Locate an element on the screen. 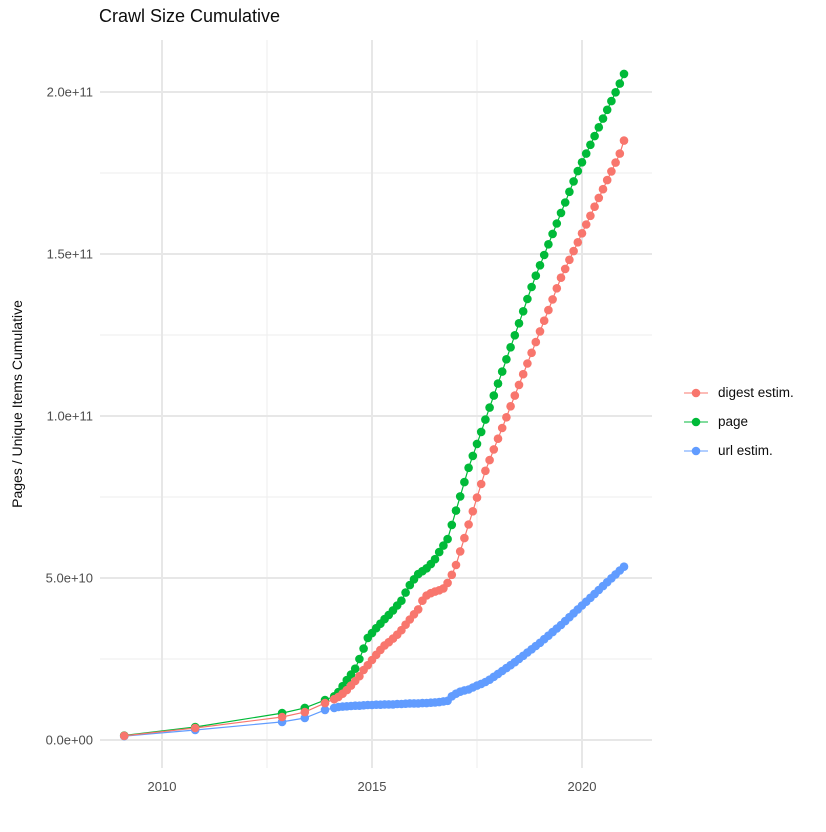 This screenshot has height=832, width=826. series-url-estim- is located at coordinates (374, 651).